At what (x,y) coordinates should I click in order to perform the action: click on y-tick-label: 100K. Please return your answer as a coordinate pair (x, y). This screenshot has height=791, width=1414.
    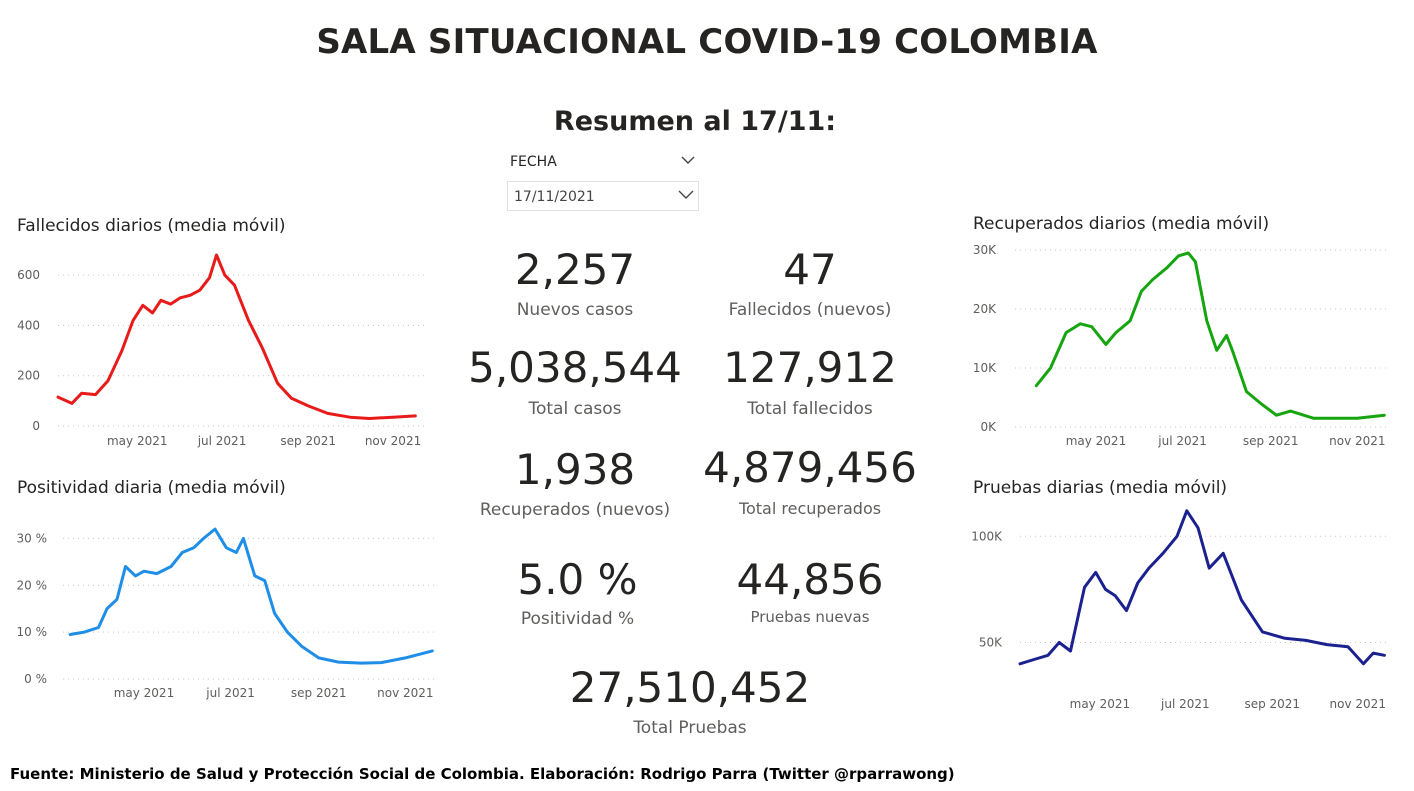
    Looking at the image, I should click on (987, 536).